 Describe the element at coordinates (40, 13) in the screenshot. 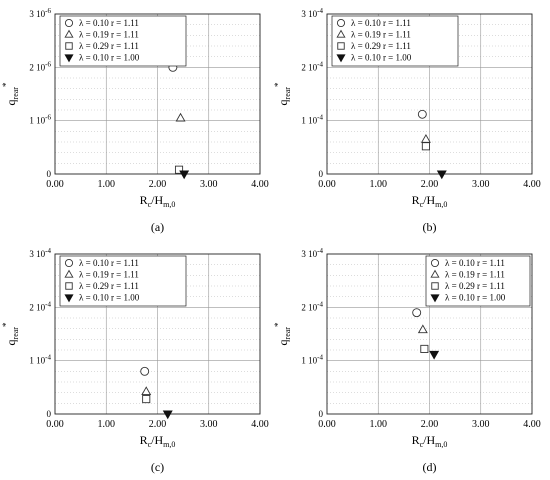

I see `y-tick-label: 3 10-6` at that location.